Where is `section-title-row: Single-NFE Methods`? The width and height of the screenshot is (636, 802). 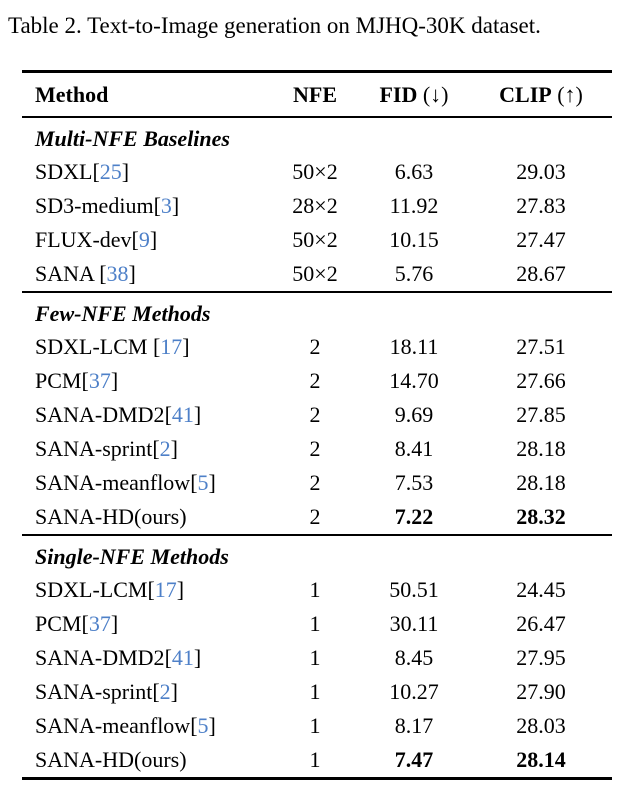
section-title-row: Single-NFE Methods is located at coordinates (317, 554).